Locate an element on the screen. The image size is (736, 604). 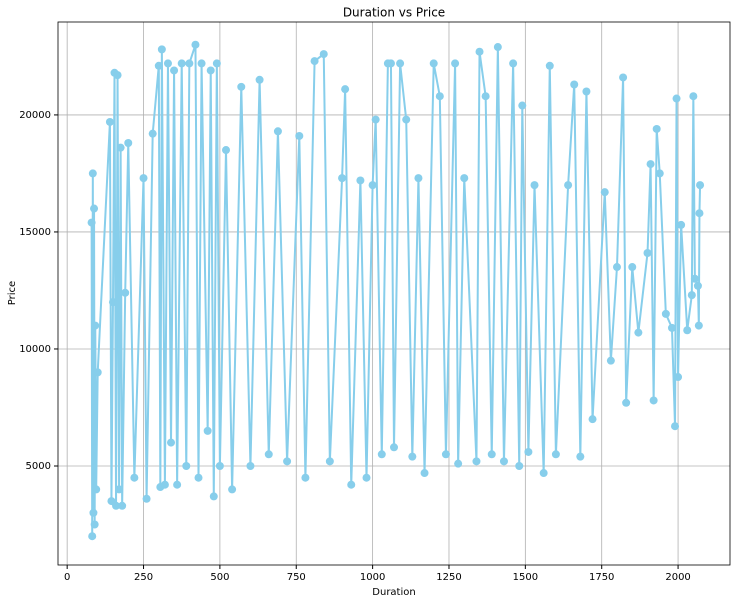
x-axis-label: Duration is located at coordinates (393, 592).